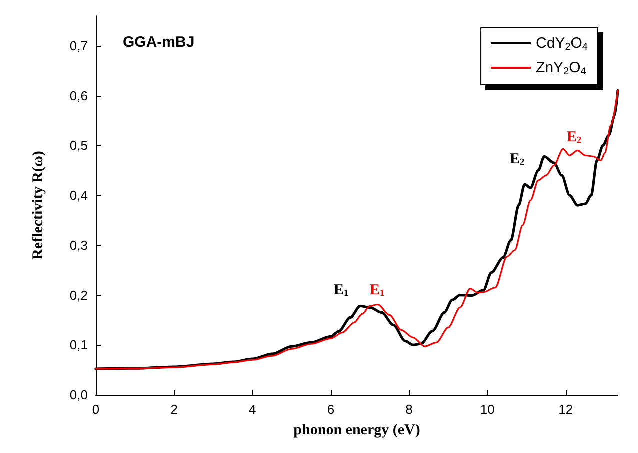 This screenshot has height=453, width=638. I want to click on y-tick-label: 0,6, so click(79, 96).